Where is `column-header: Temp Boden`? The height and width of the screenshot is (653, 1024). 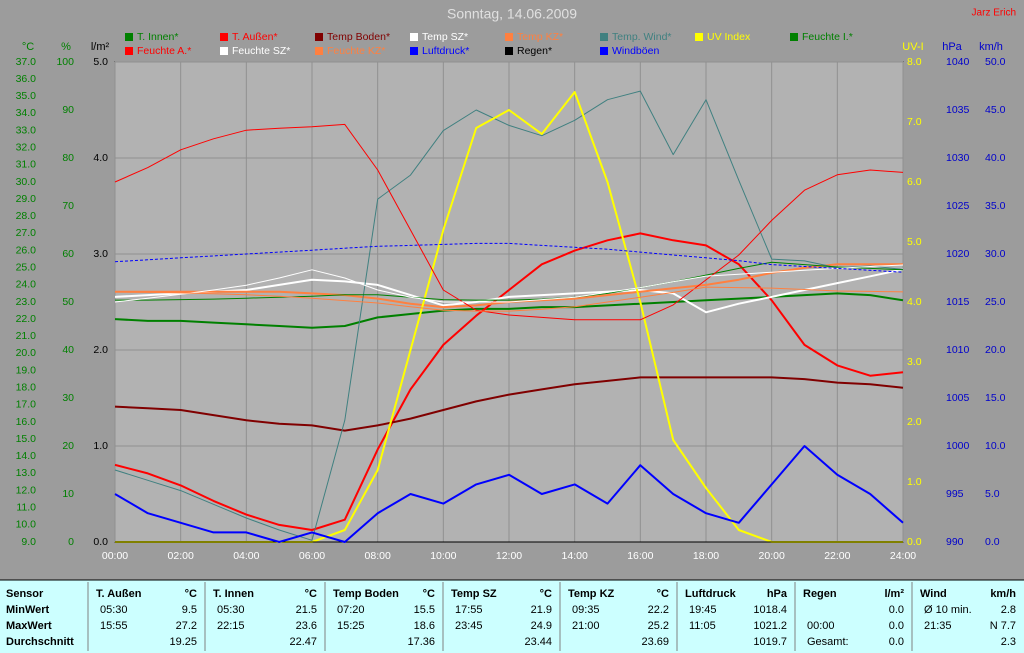 column-header: Temp Boden is located at coordinates (366, 594).